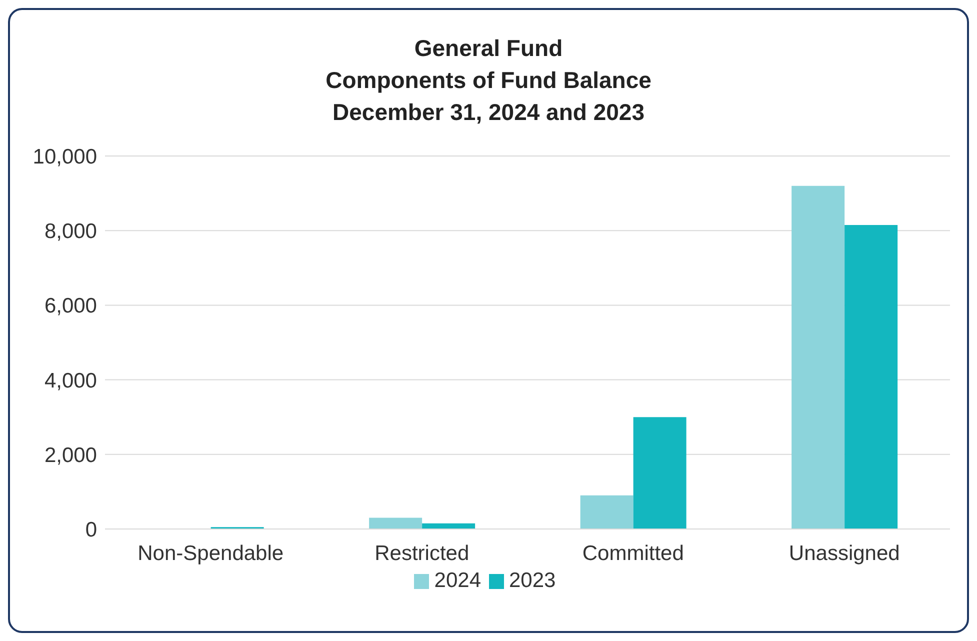  What do you see at coordinates (457, 581) in the screenshot?
I see `legend-label: 2024` at bounding box center [457, 581].